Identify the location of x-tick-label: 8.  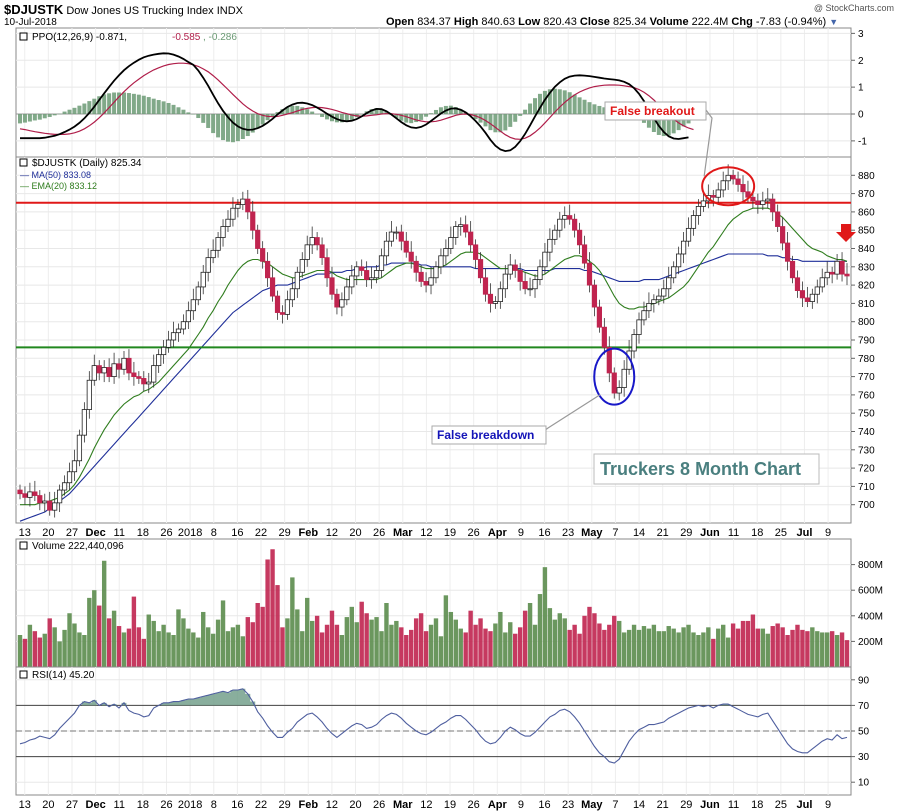
(214, 533).